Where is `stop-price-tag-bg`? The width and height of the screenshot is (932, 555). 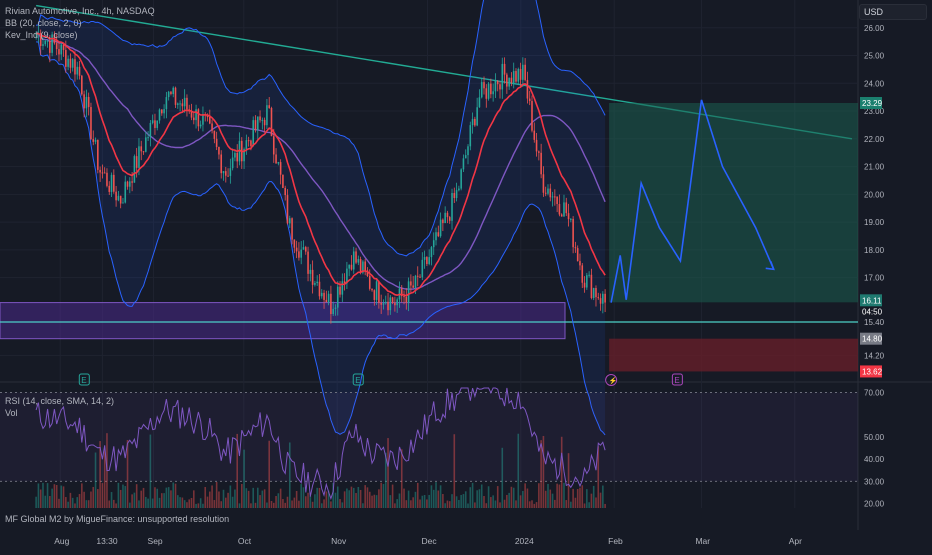
stop-price-tag-bg is located at coordinates (871, 338).